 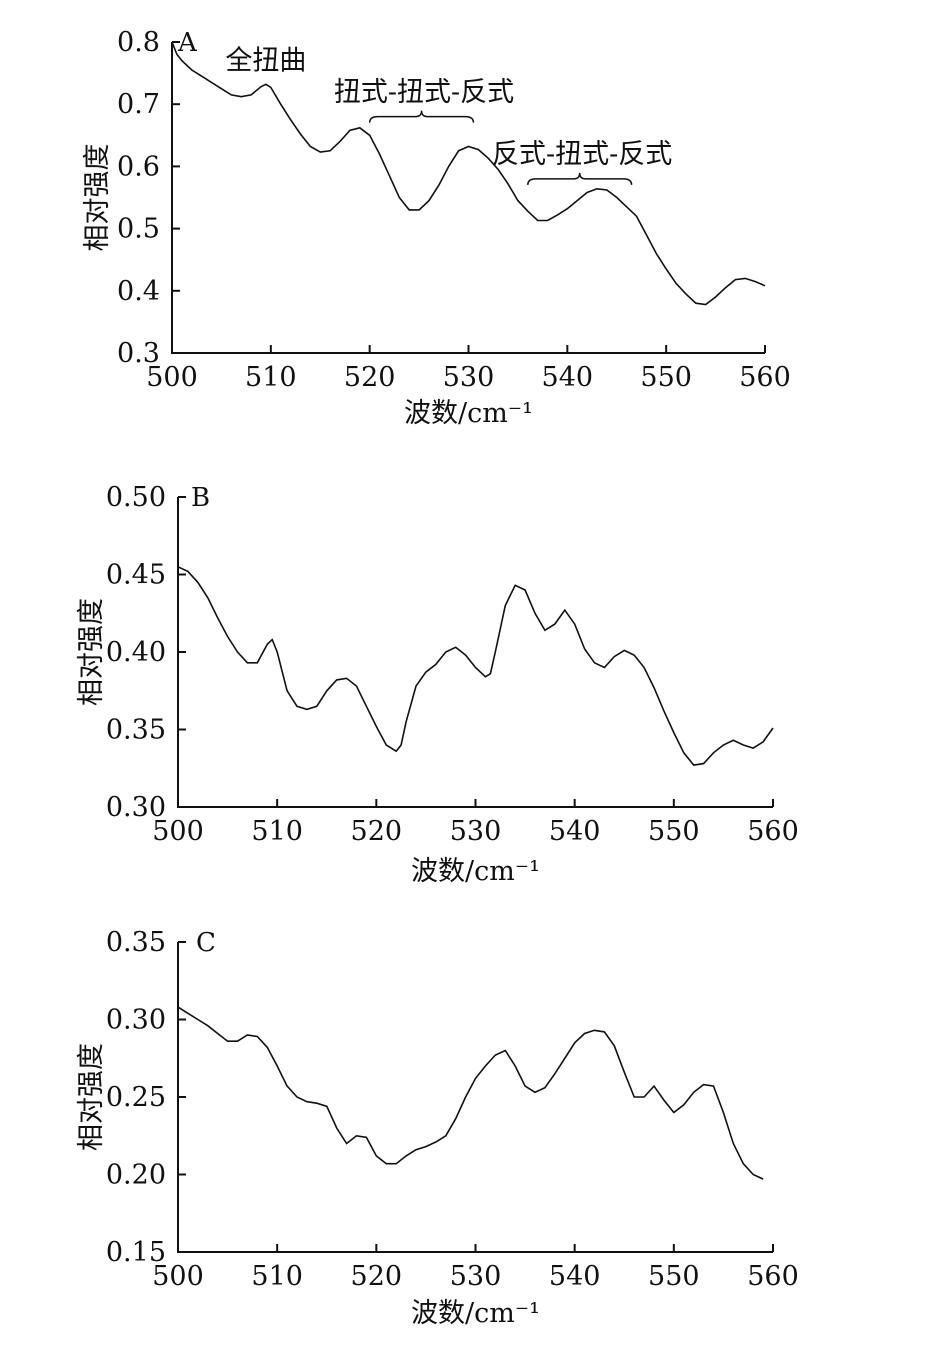 I want to click on chart-c-y-axis-title: 相对强度, so click(x=91, y=1097).